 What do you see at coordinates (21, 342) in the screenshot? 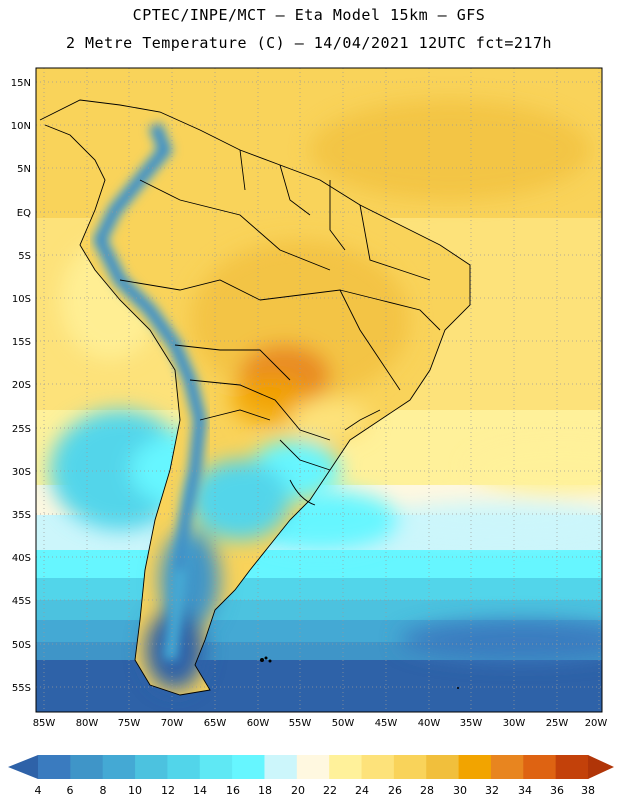
I see `lat-label: 15S` at bounding box center [21, 342].